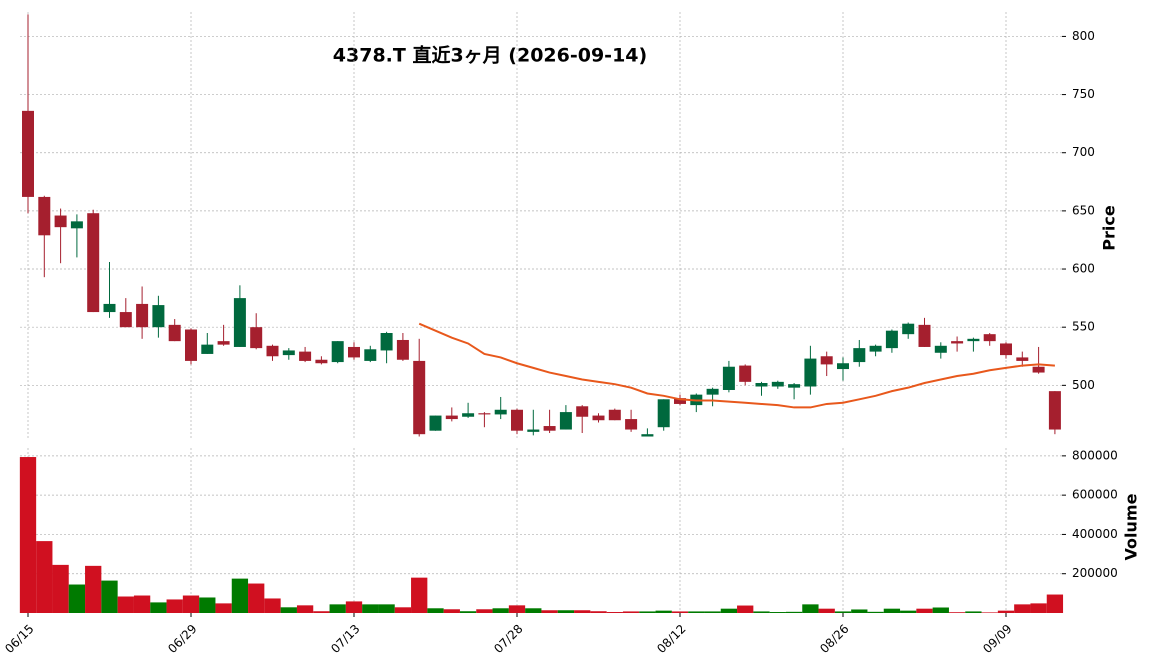 The width and height of the screenshot is (1153, 670). I want to click on y-tick-label: 400000, so click(1095, 534).